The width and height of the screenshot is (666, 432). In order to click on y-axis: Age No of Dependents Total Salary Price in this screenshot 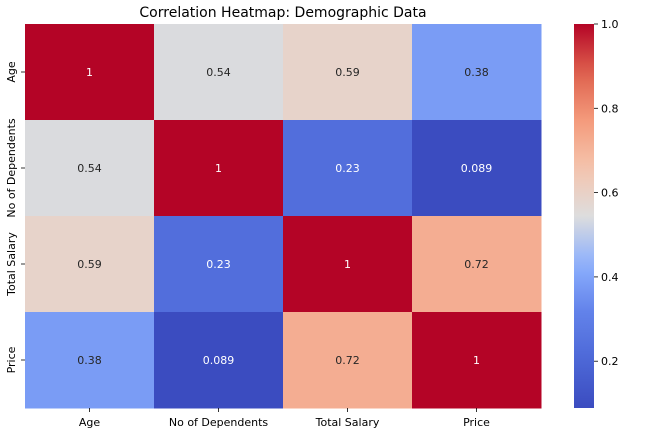, I will do `click(15, 217)`.